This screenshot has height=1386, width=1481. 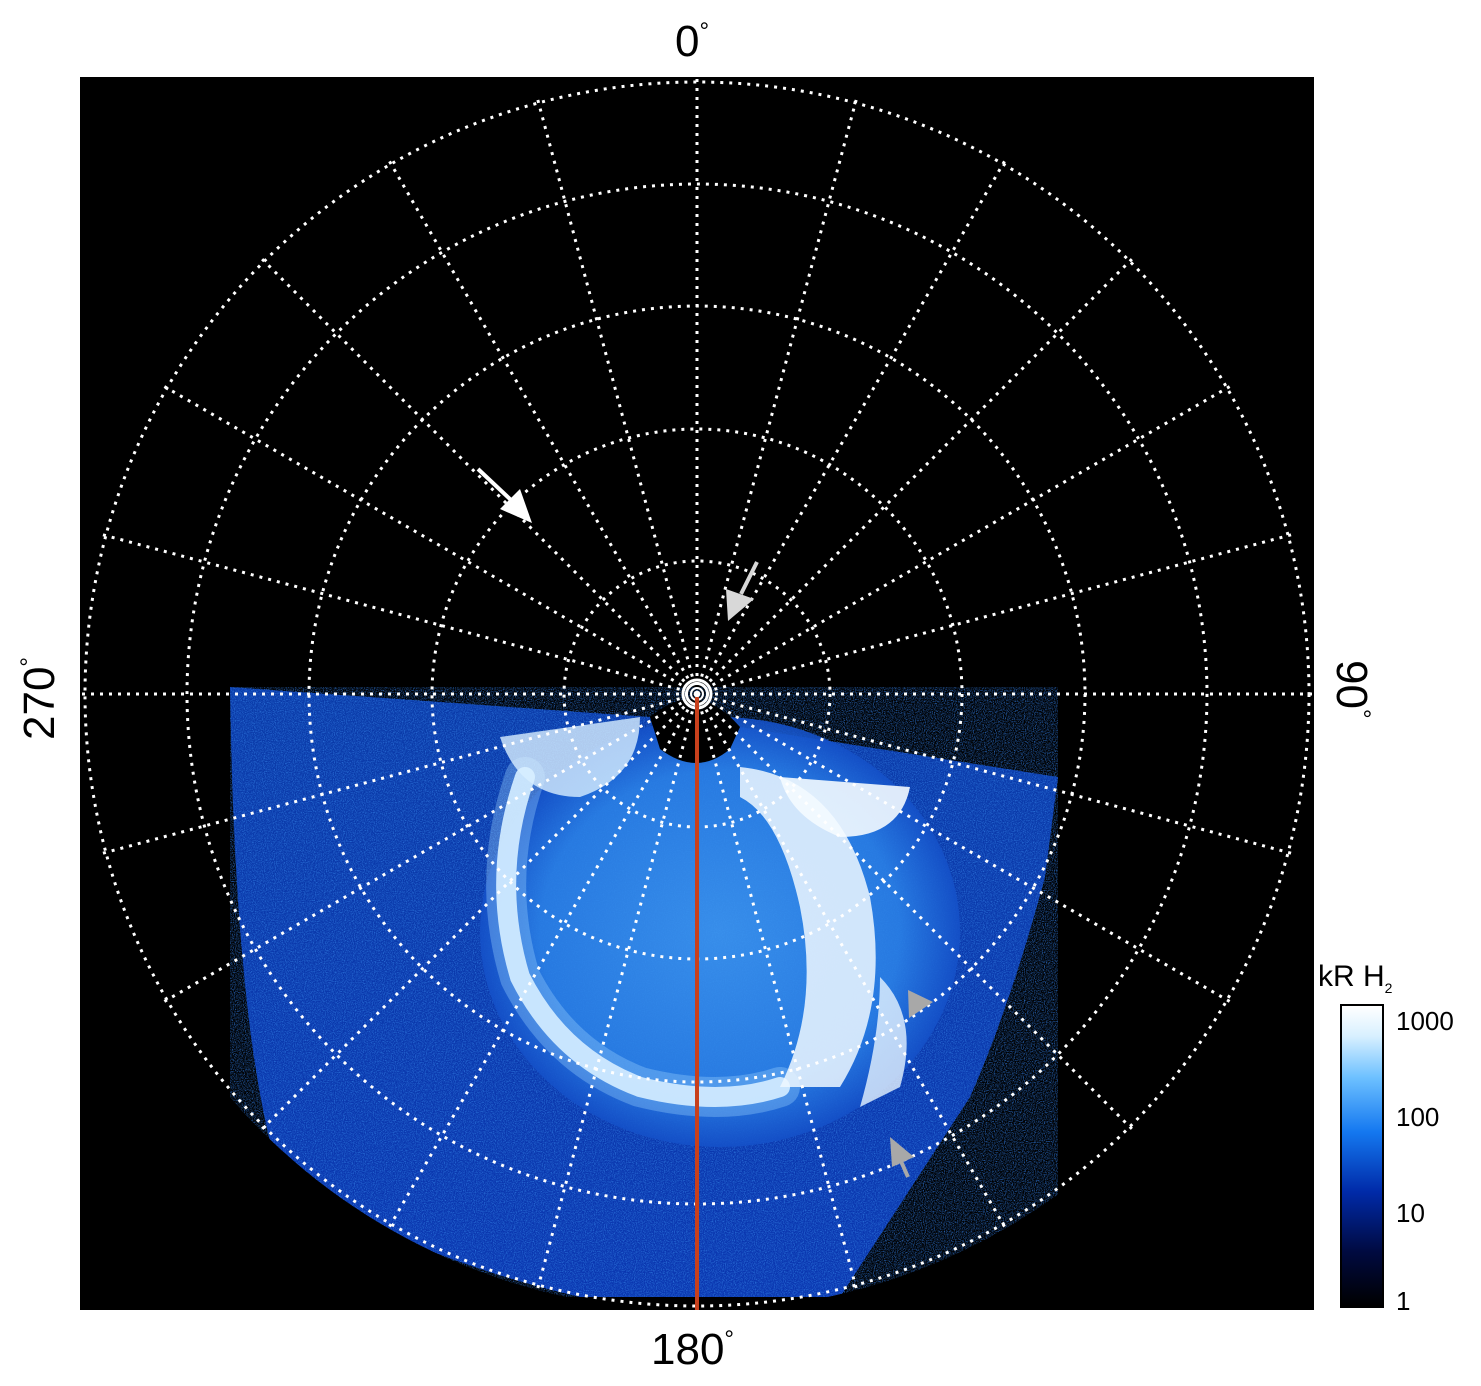 I want to click on white-arrow-icon, so click(x=504, y=495).